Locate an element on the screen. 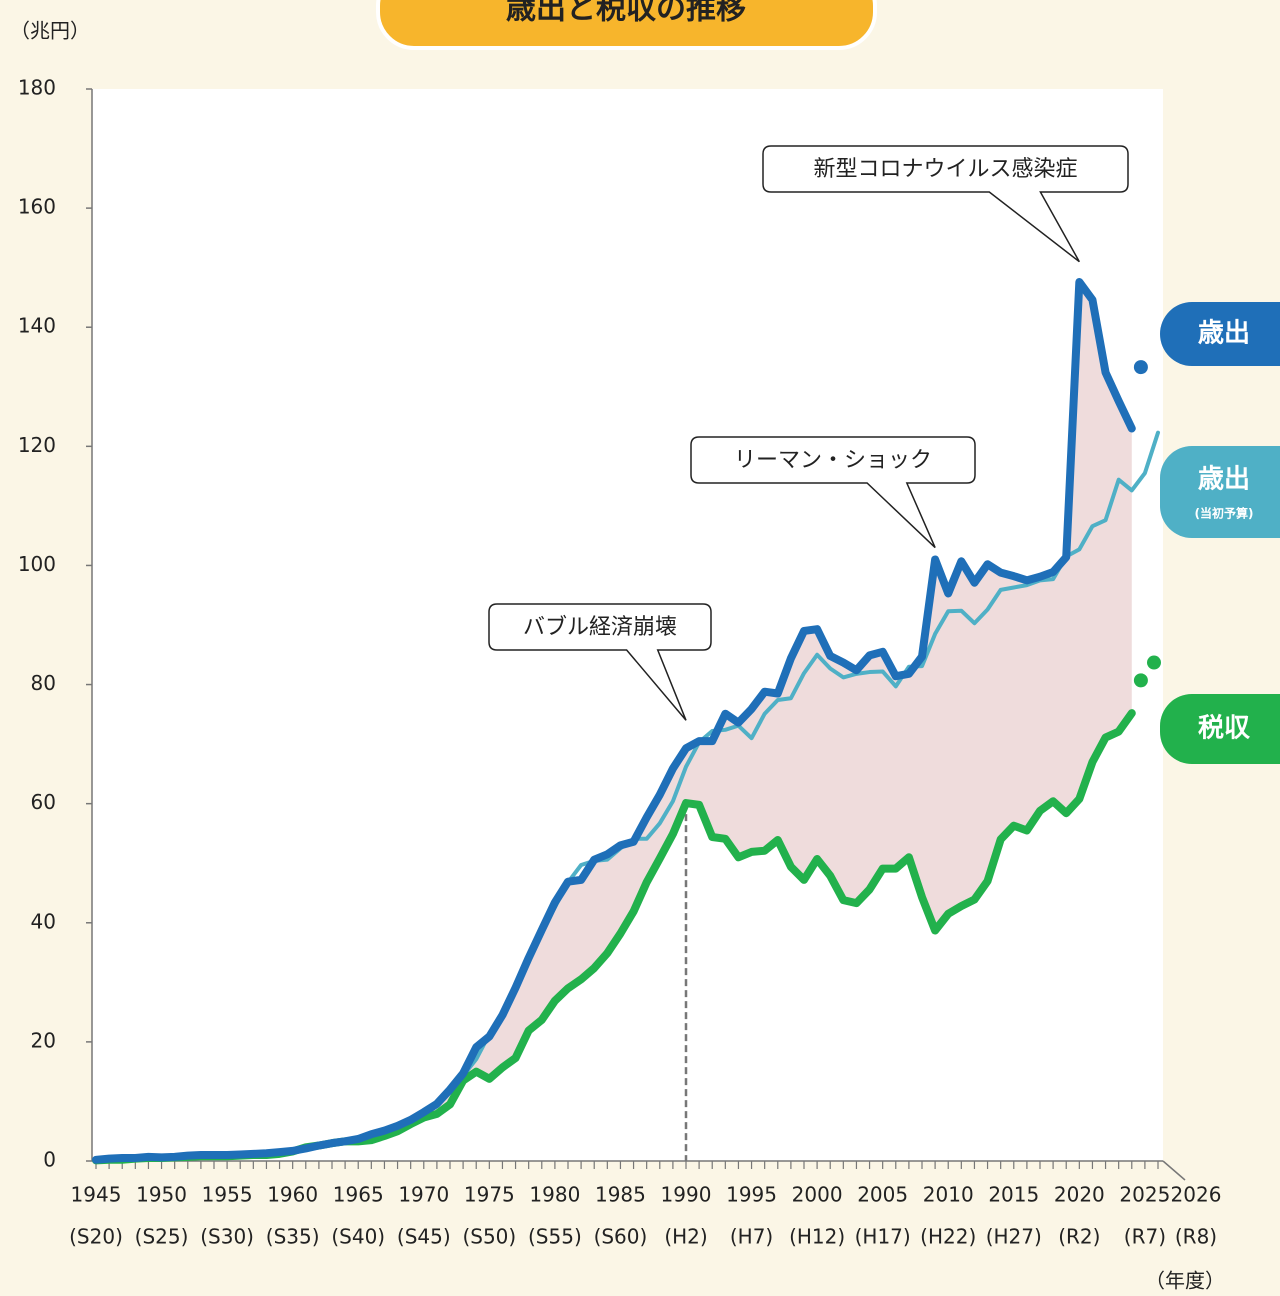 The width and height of the screenshot is (1280, 1296). x-tick-sublabel: (H17) is located at coordinates (883, 1237).